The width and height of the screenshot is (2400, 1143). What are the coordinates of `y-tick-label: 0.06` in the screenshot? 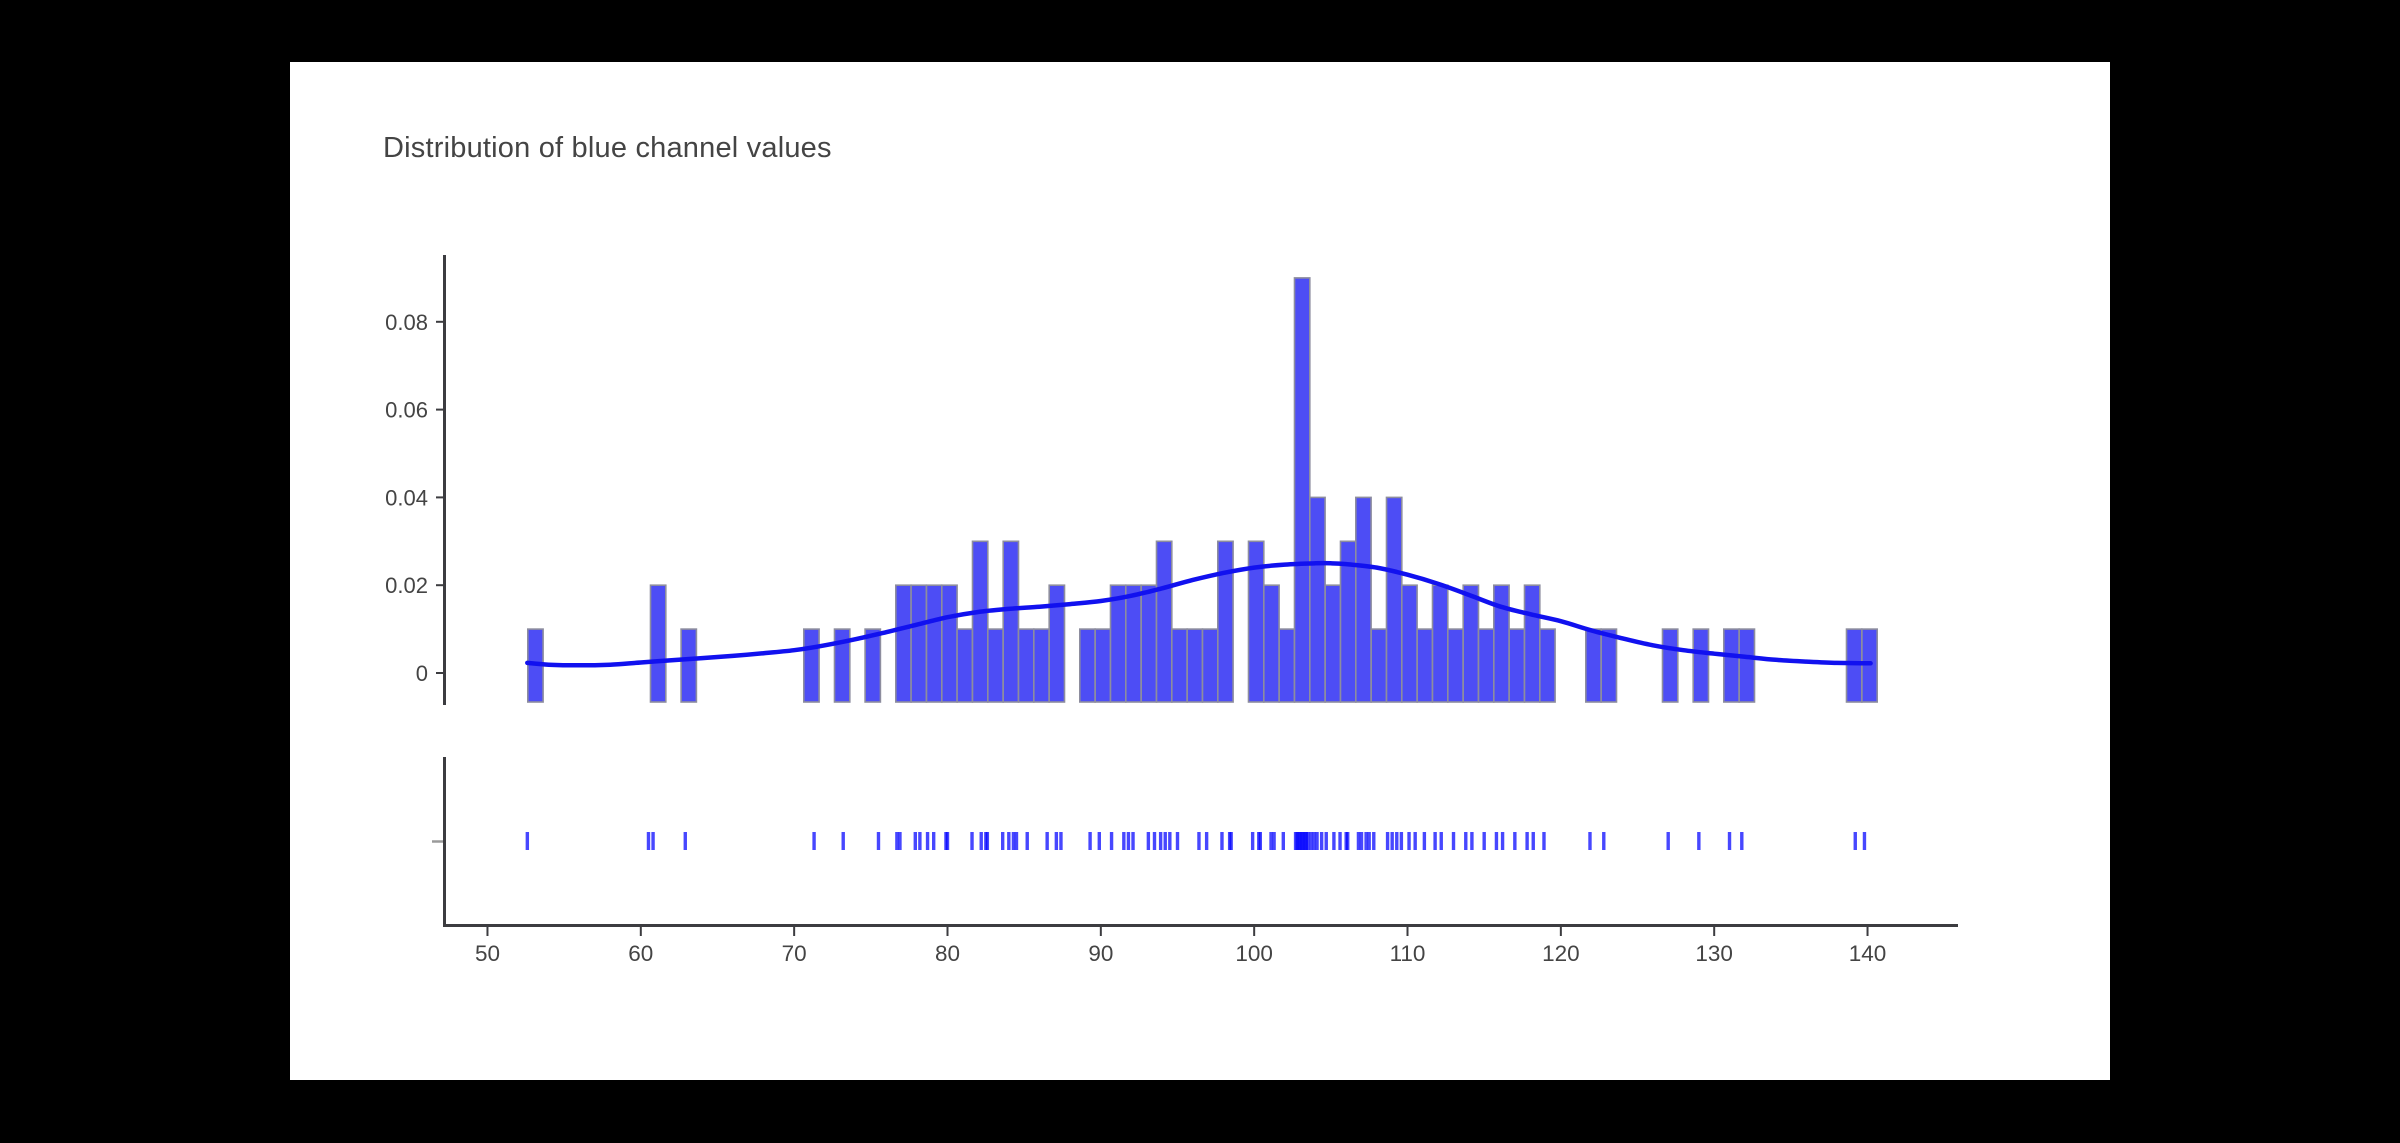 It's located at (406, 410).